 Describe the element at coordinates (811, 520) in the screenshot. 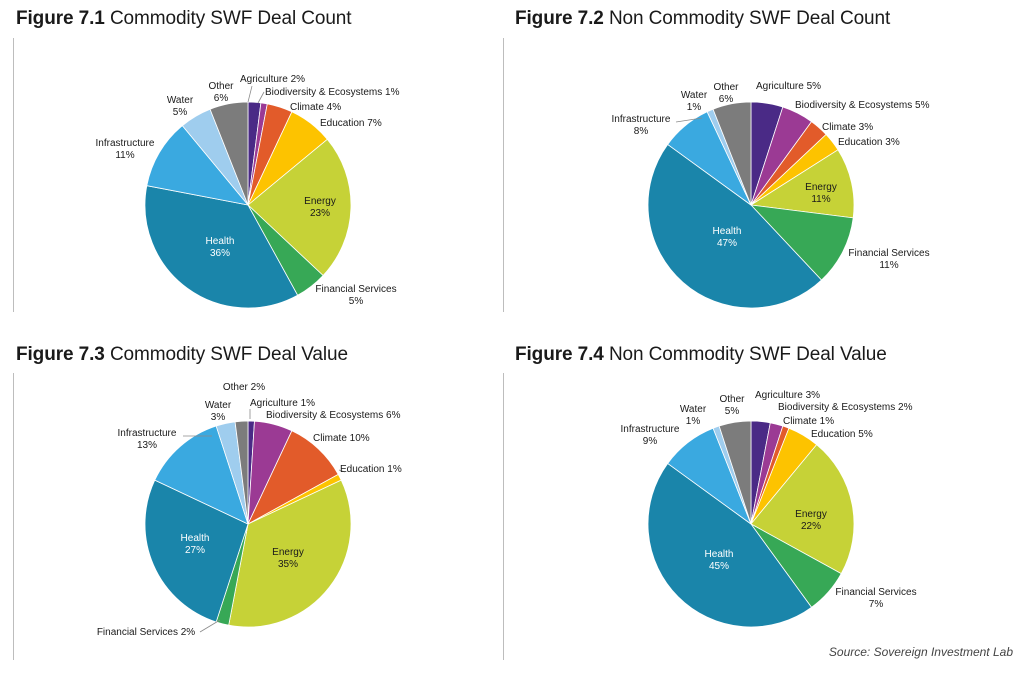

I see `slice-label-energy: Energy 22%` at that location.